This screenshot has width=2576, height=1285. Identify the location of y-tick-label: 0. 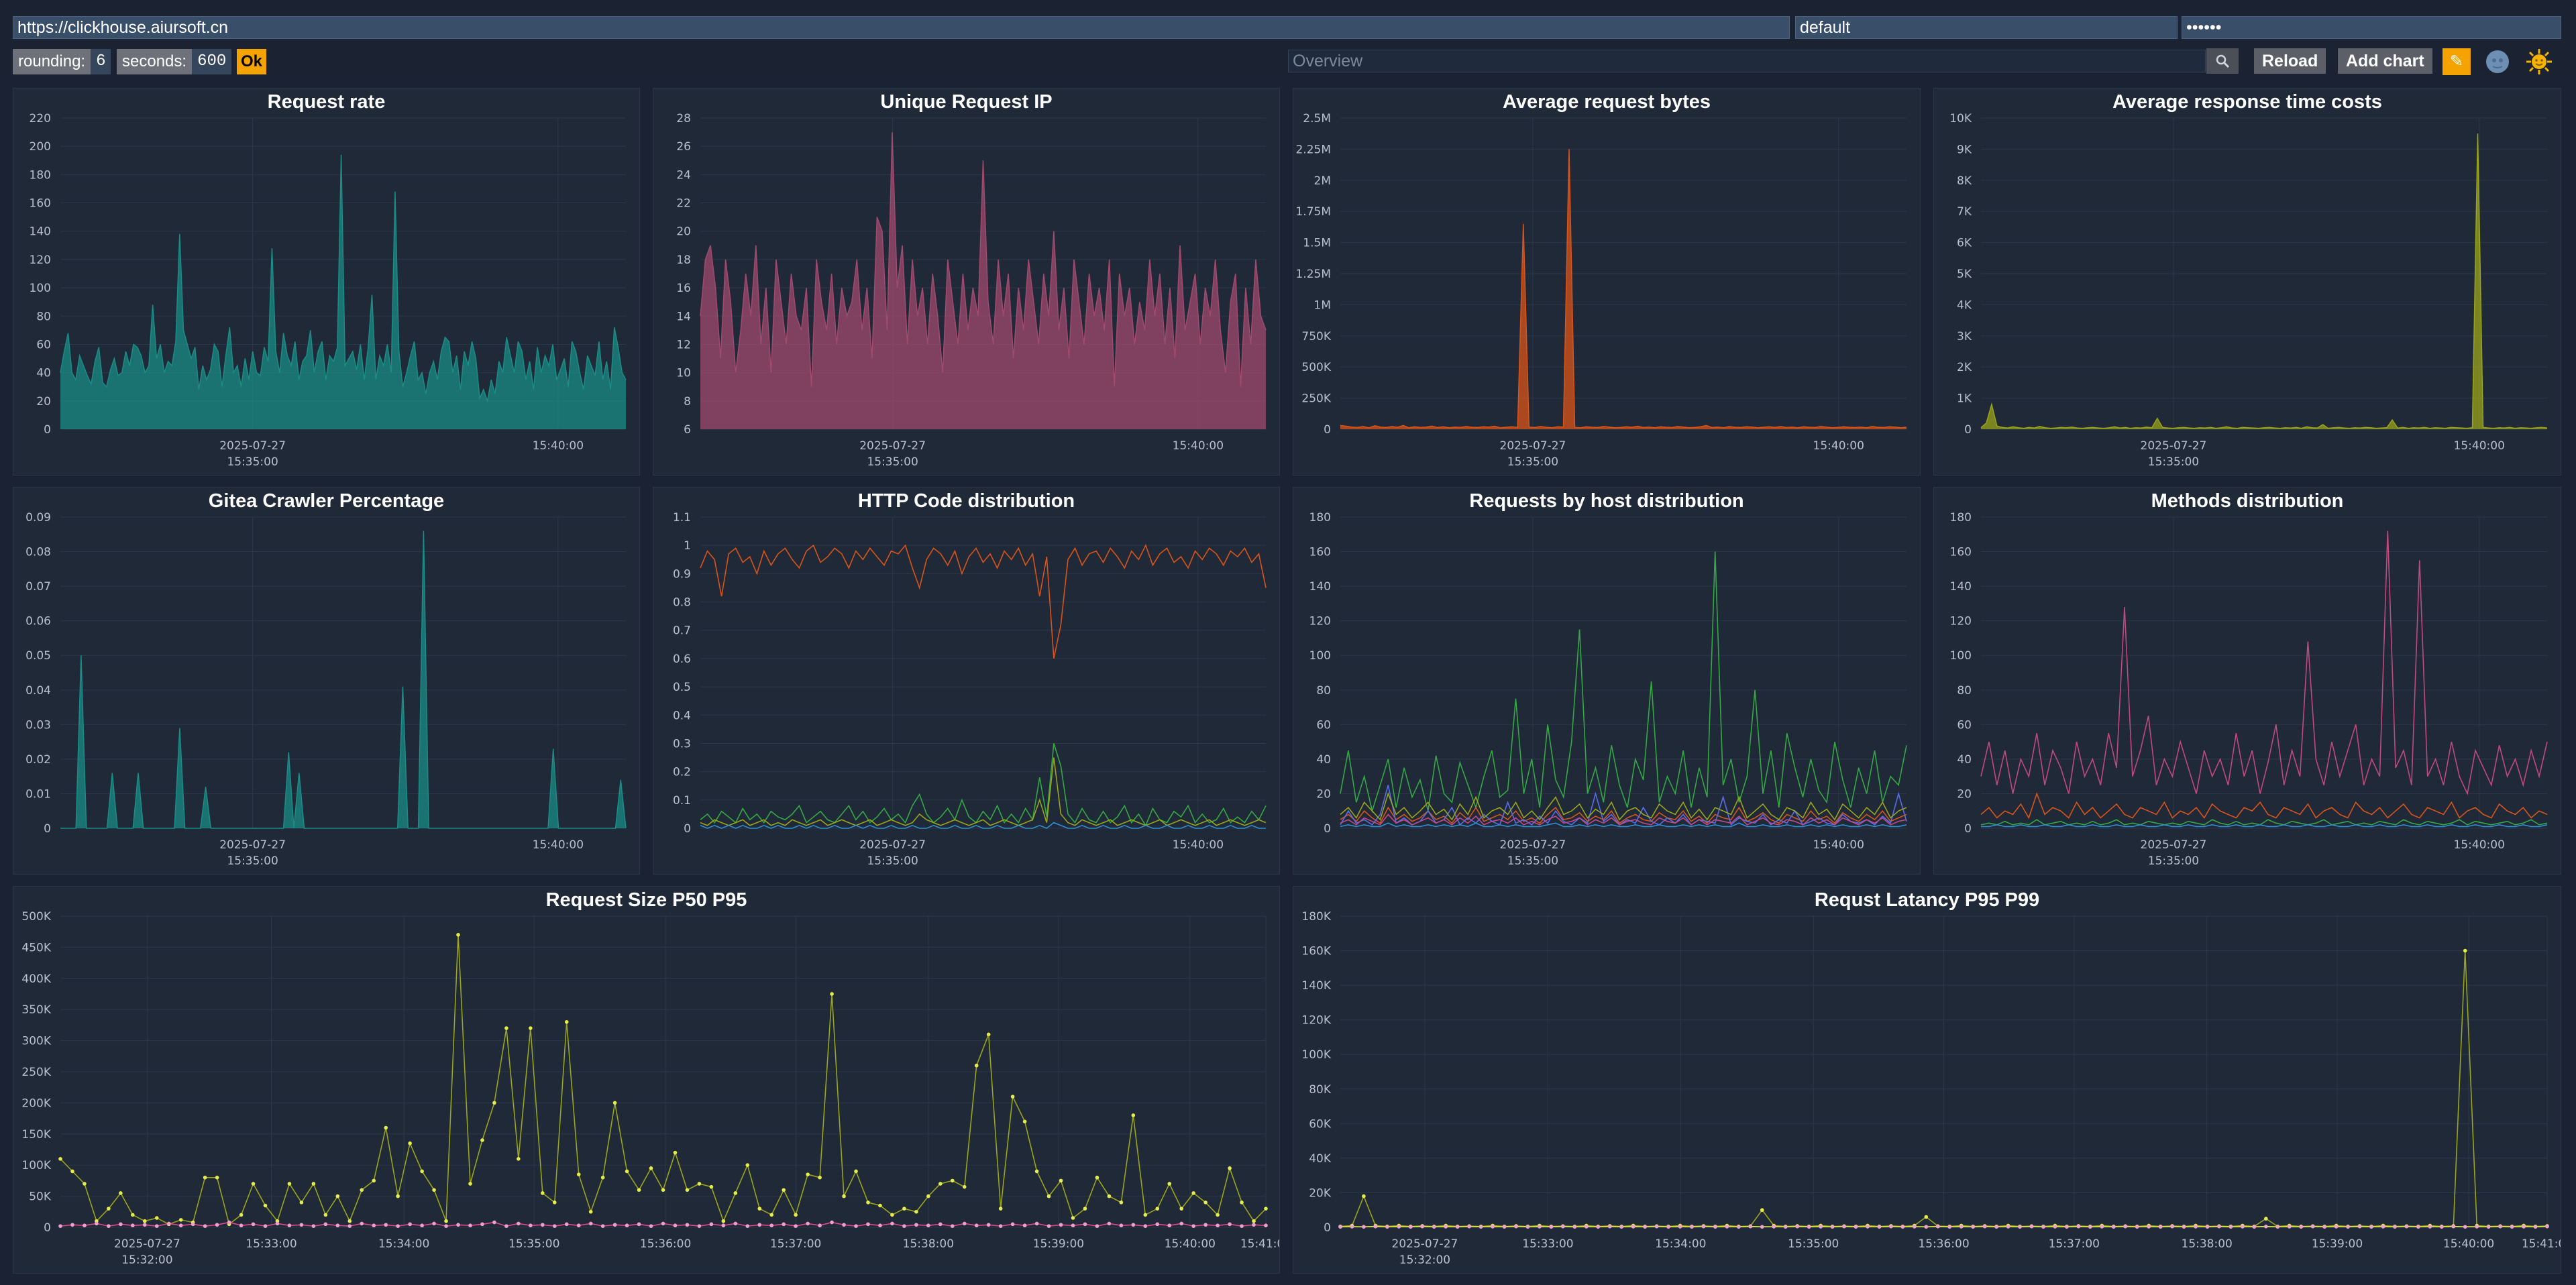
(1968, 829).